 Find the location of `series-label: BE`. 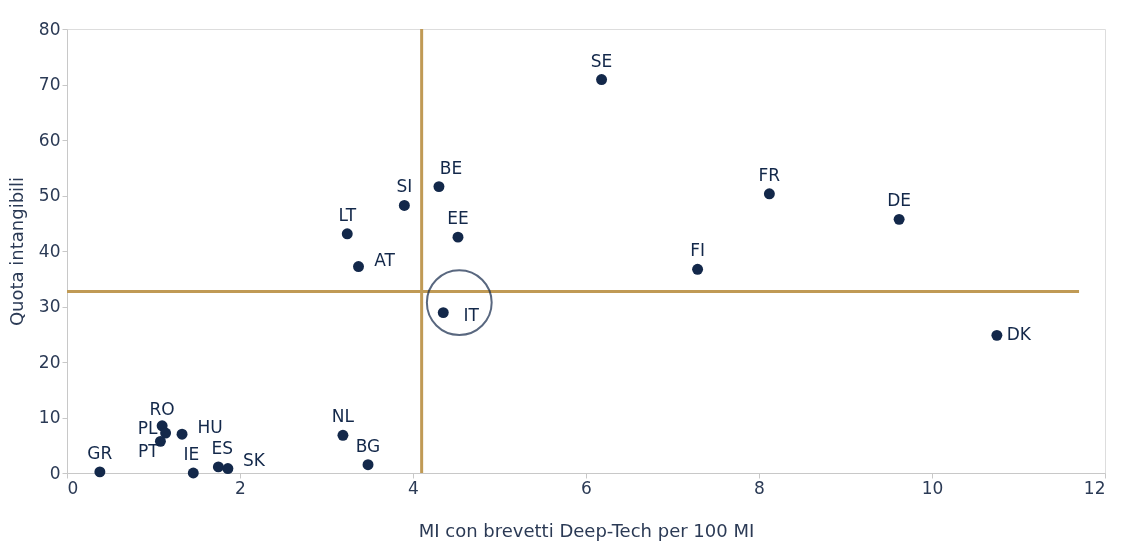

series-label: BE is located at coordinates (451, 167).